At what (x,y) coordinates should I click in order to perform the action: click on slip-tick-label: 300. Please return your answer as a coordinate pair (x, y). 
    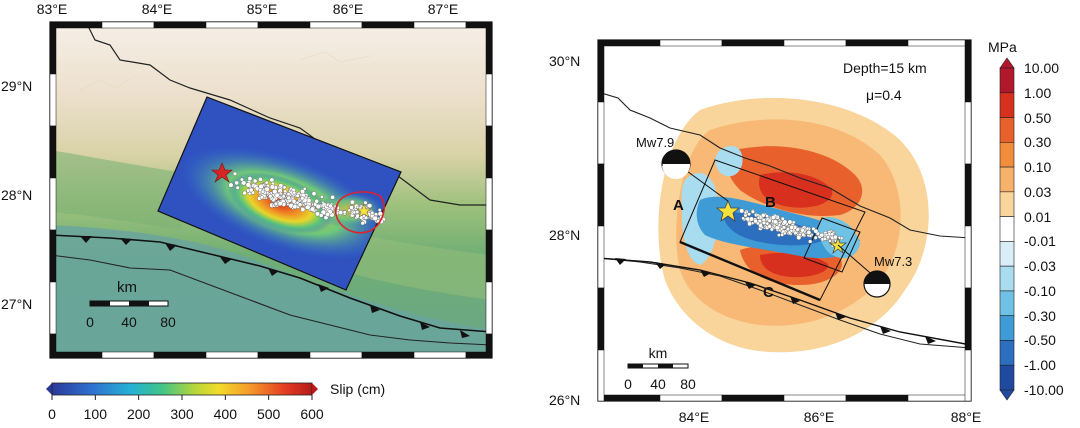
    Looking at the image, I should click on (182, 414).